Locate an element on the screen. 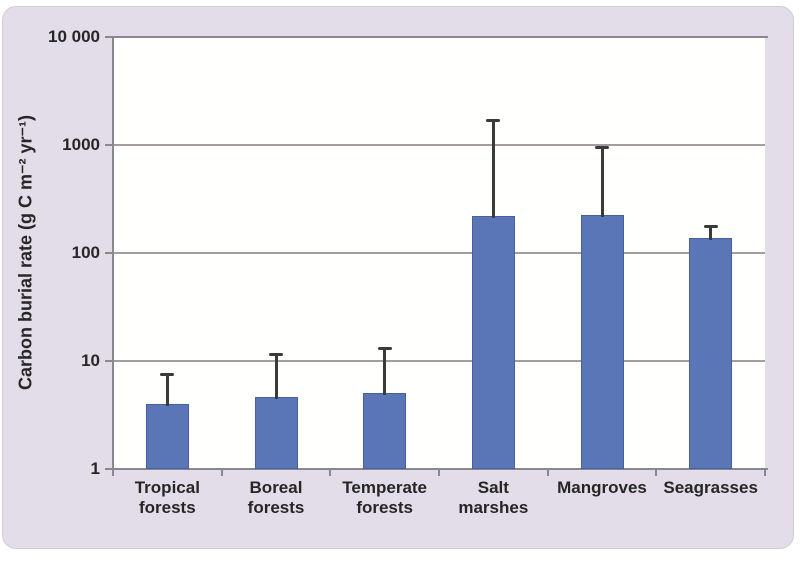  x-tick-label: Mangroves is located at coordinates (602, 487).